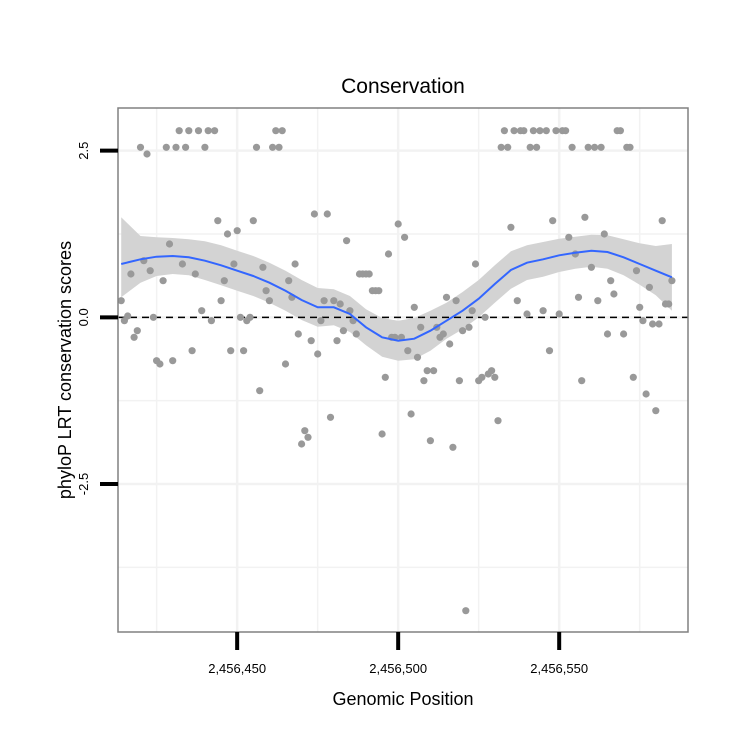 Image resolution: width=750 pixels, height=750 pixels. What do you see at coordinates (403, 86) in the screenshot?
I see `chart-title: Conservation` at bounding box center [403, 86].